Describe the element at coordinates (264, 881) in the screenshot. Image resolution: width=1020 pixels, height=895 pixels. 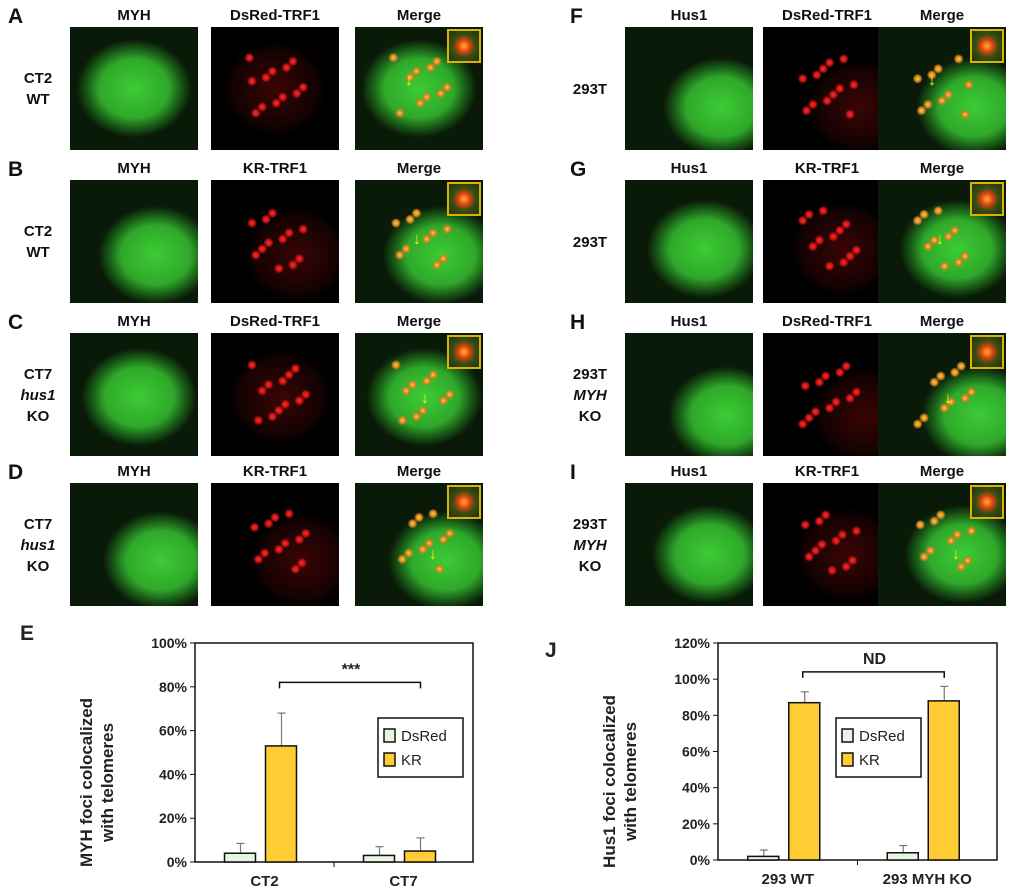
I see `x-tick-label: CT2` at that location.